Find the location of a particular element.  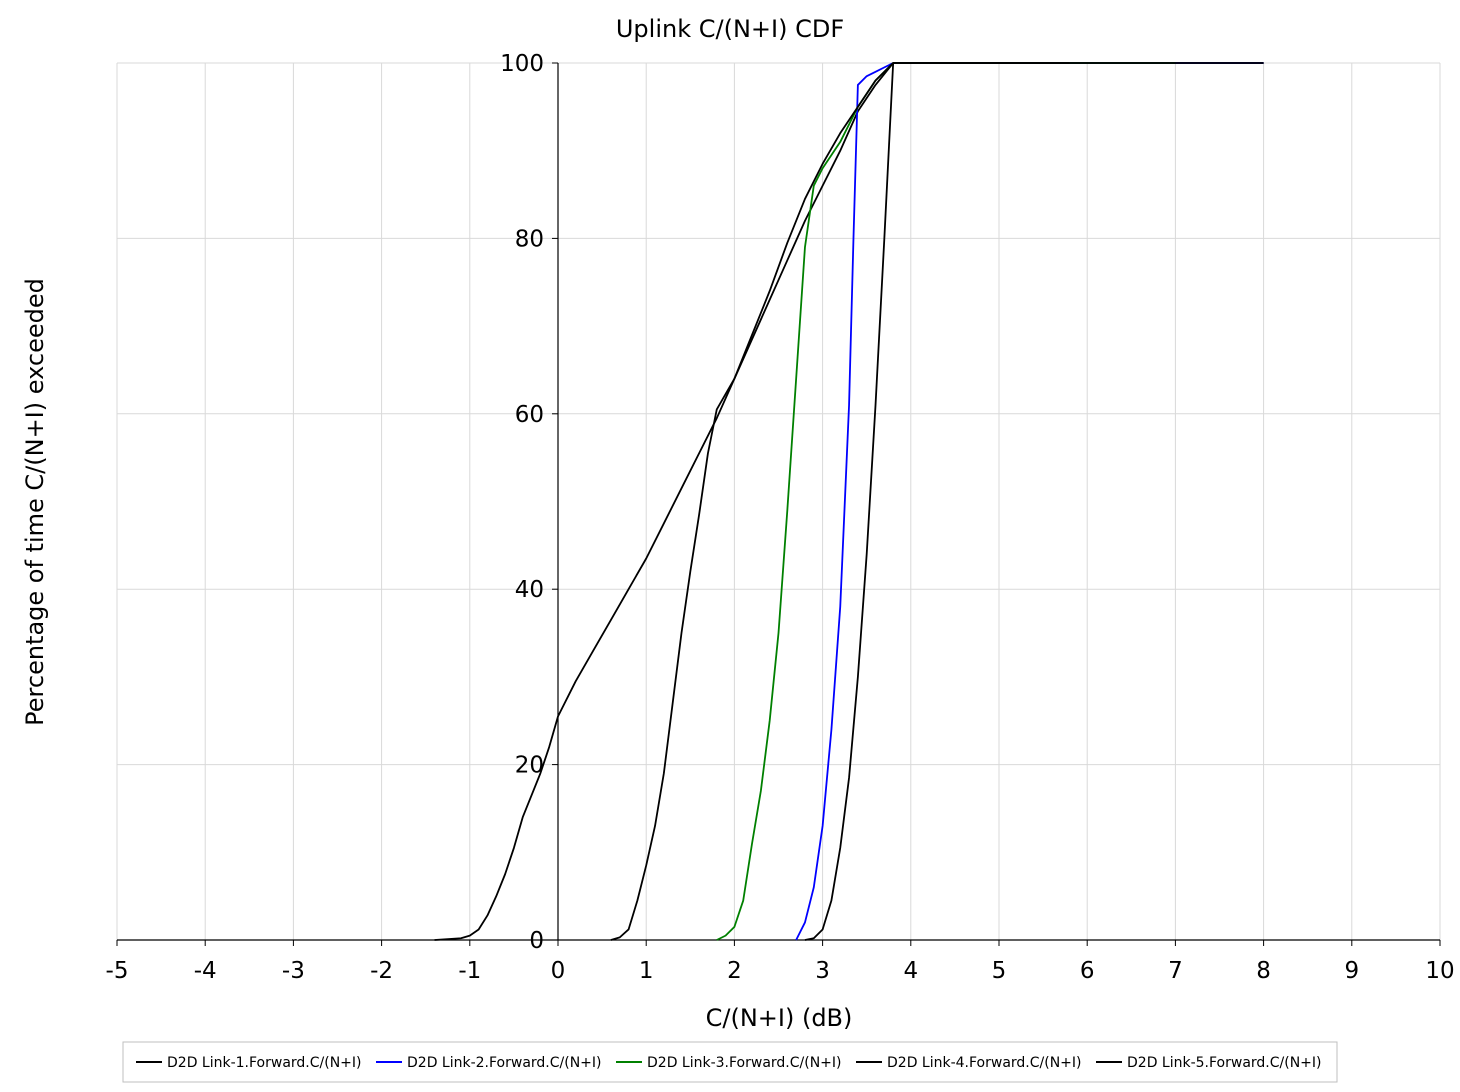

y-axis-label: Percentage of time C/(N+I) exceeded is located at coordinates (35, 502).